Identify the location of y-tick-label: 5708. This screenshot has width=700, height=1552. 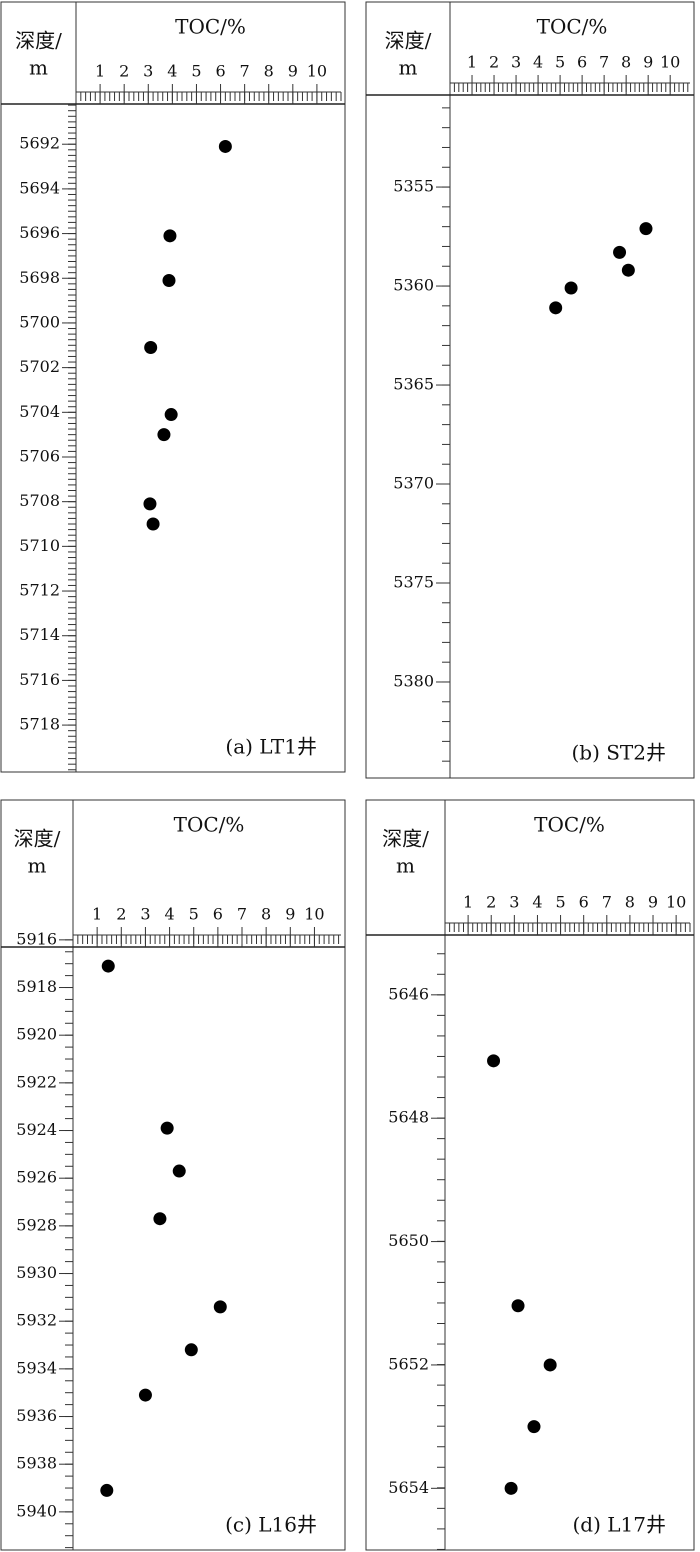
(39, 500).